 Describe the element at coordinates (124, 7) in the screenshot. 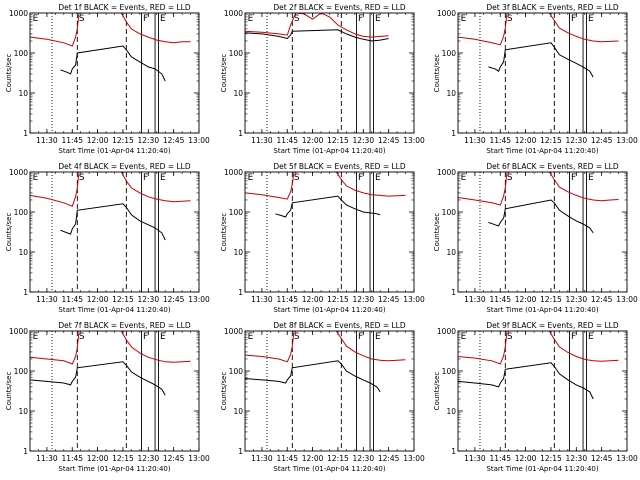

I see `panel-title: Det 1f BLACK = Events, RED = LLD` at that location.